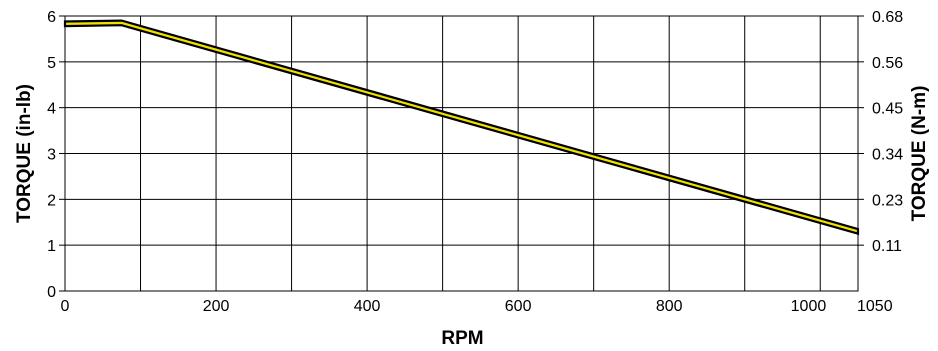 This screenshot has height=351, width=938. Describe the element at coordinates (51, 17) in the screenshot. I see `y-tick-label: 6` at that location.